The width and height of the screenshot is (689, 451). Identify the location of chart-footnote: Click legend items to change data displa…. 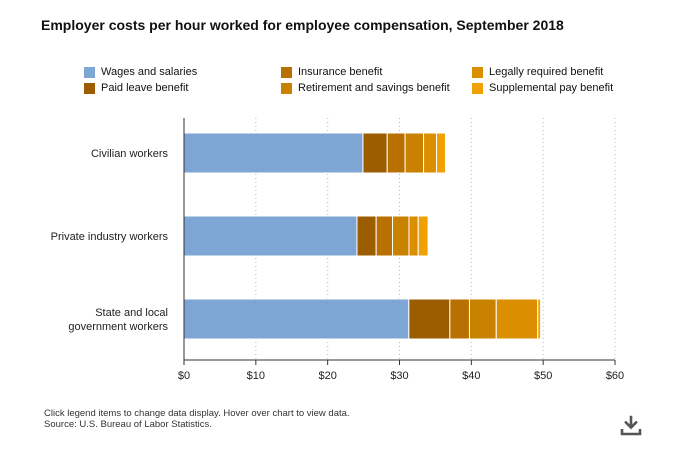
(197, 419).